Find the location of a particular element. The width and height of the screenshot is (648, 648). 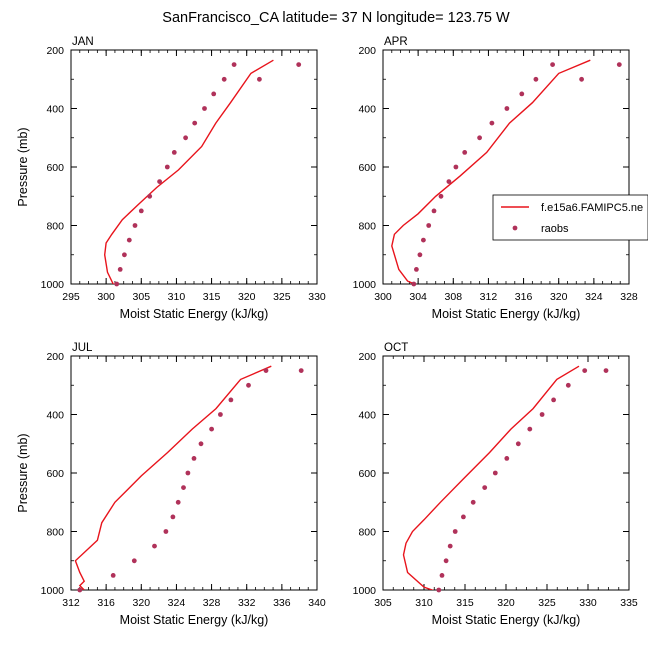

x-tick-label-jul: 316 is located at coordinates (106, 603).